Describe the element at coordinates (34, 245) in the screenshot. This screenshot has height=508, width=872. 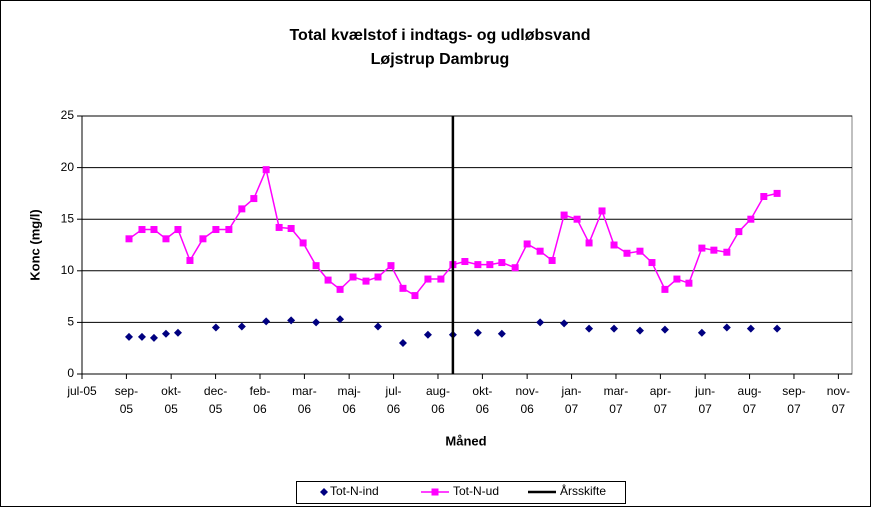
I see `y-axis-title: Konc (mg/l)` at that location.